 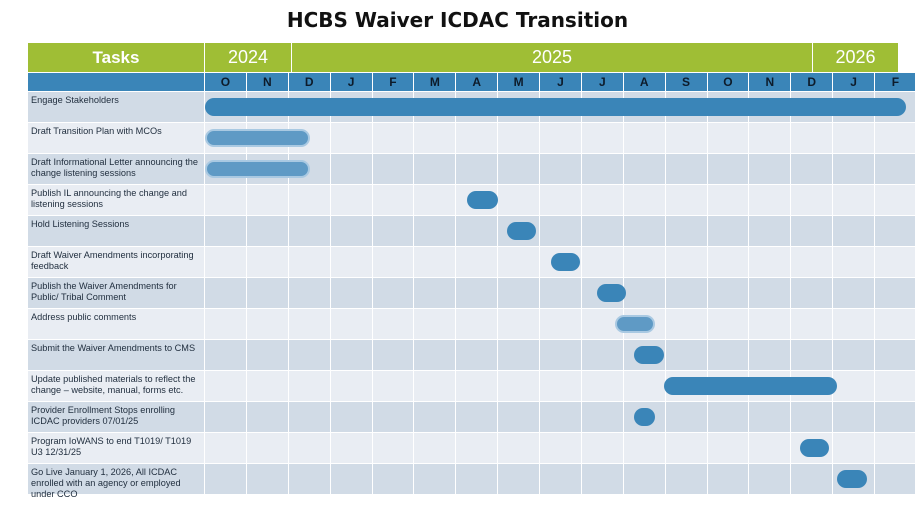 What do you see at coordinates (854, 82) in the screenshot?
I see `month-header: J` at bounding box center [854, 82].